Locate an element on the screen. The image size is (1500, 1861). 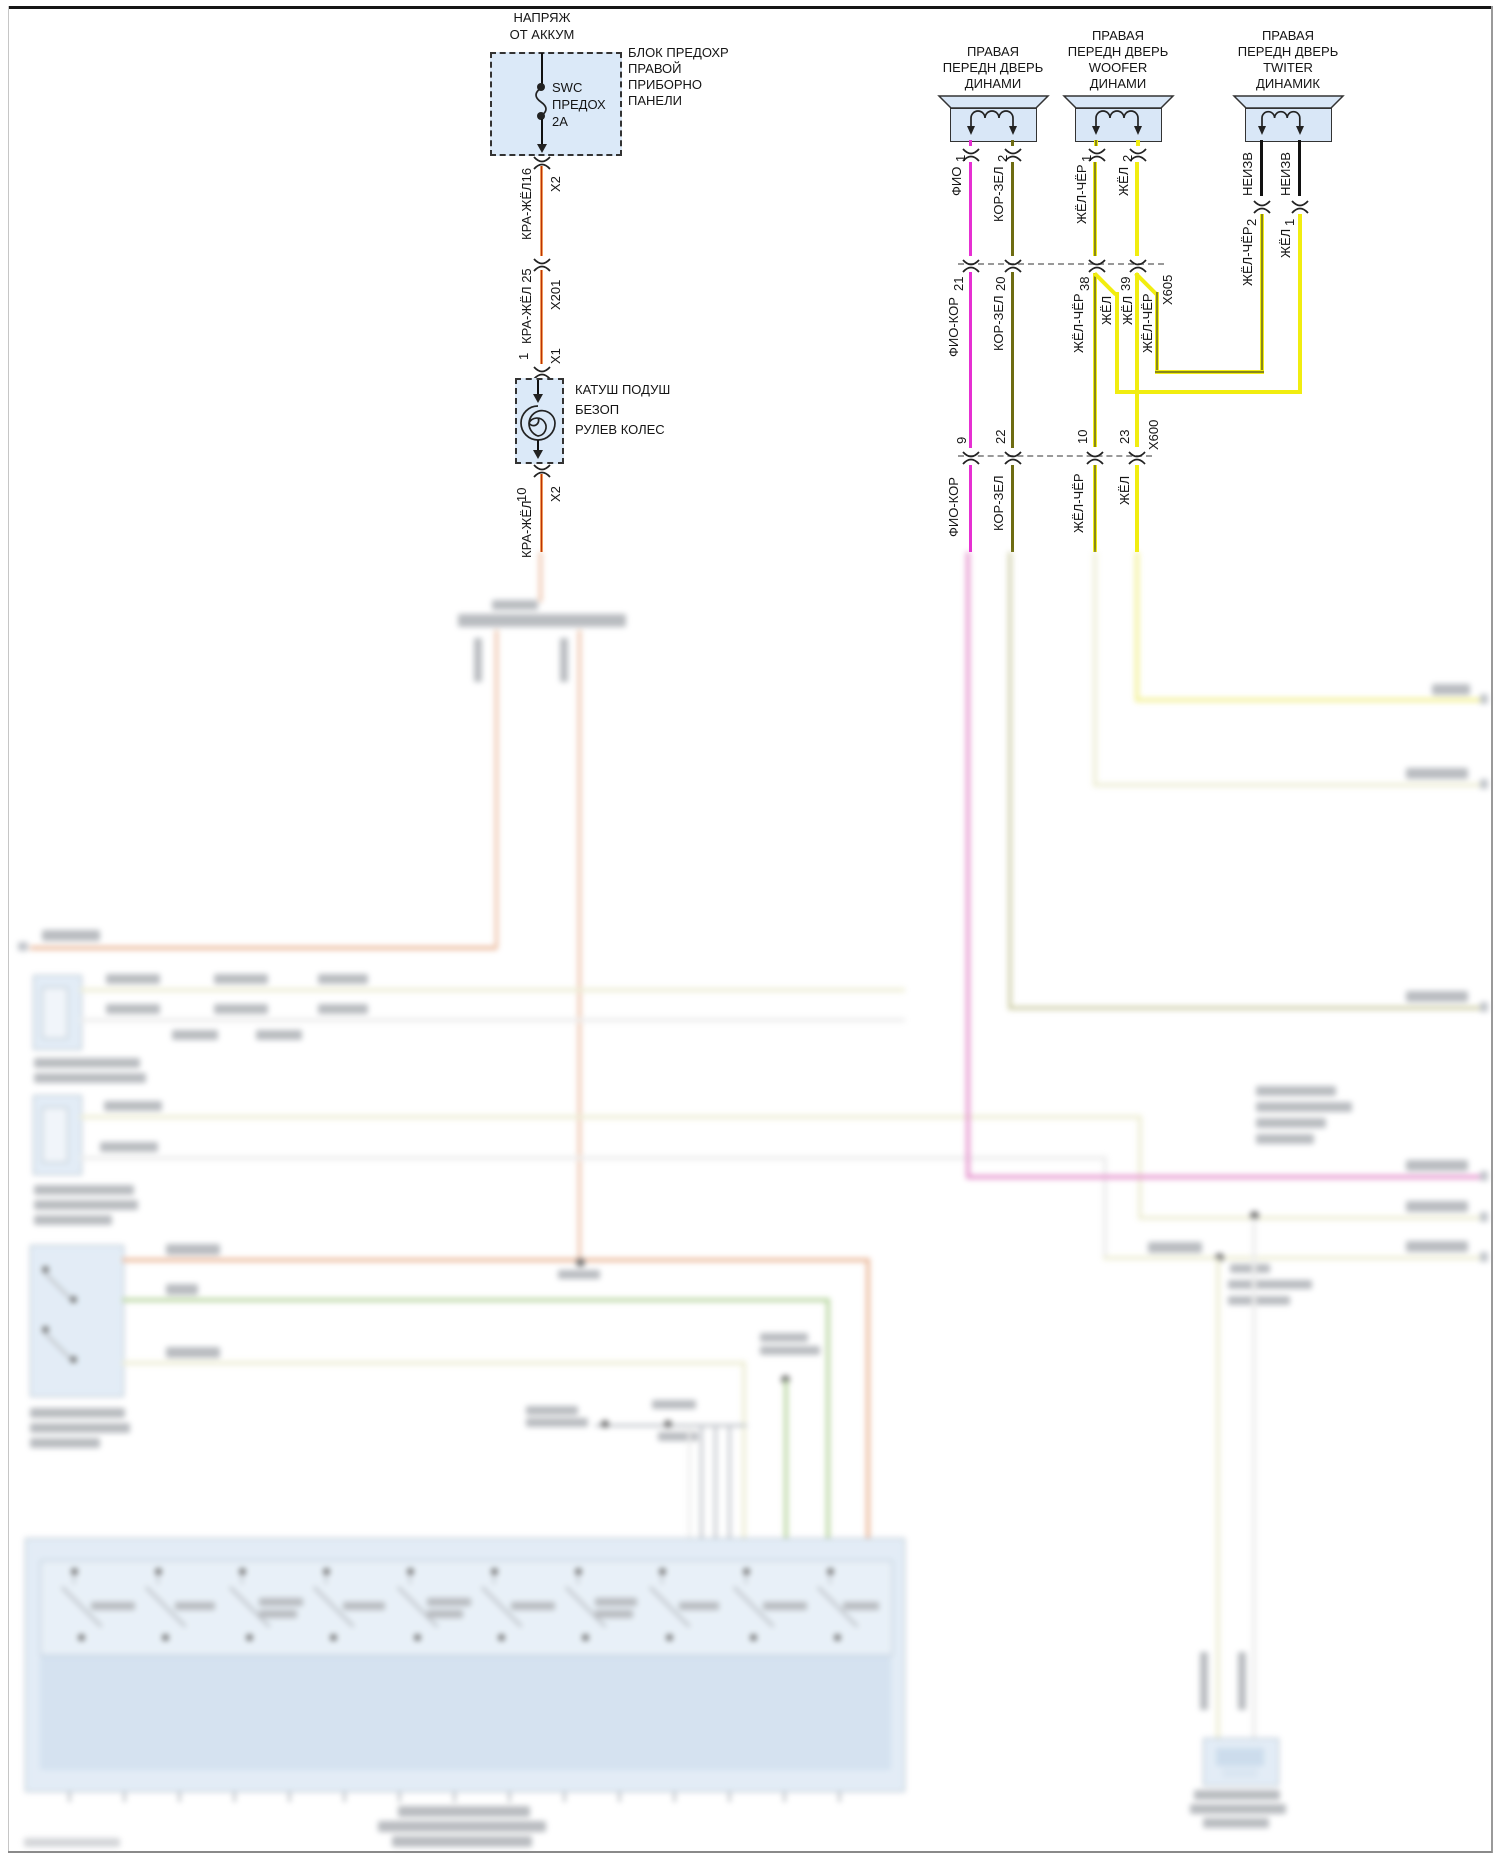
fuse-dot-bottom is located at coordinates (541, 116).